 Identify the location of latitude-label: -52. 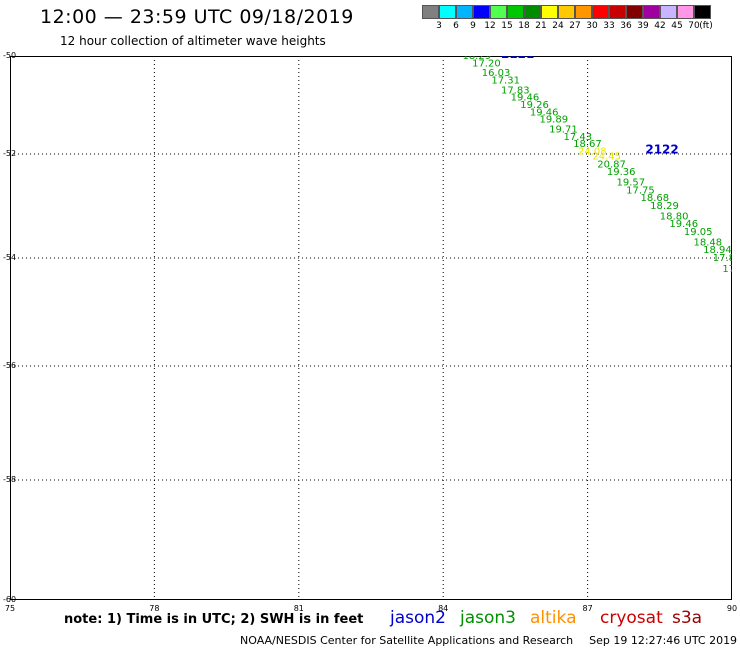
(10, 153).